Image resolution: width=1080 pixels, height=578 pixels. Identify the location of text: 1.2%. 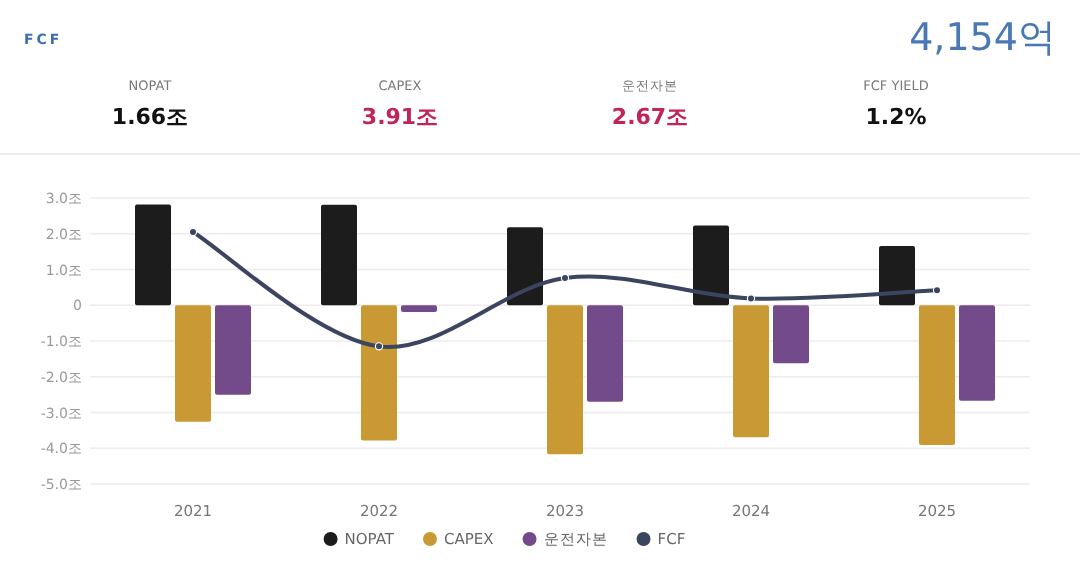
(896, 117).